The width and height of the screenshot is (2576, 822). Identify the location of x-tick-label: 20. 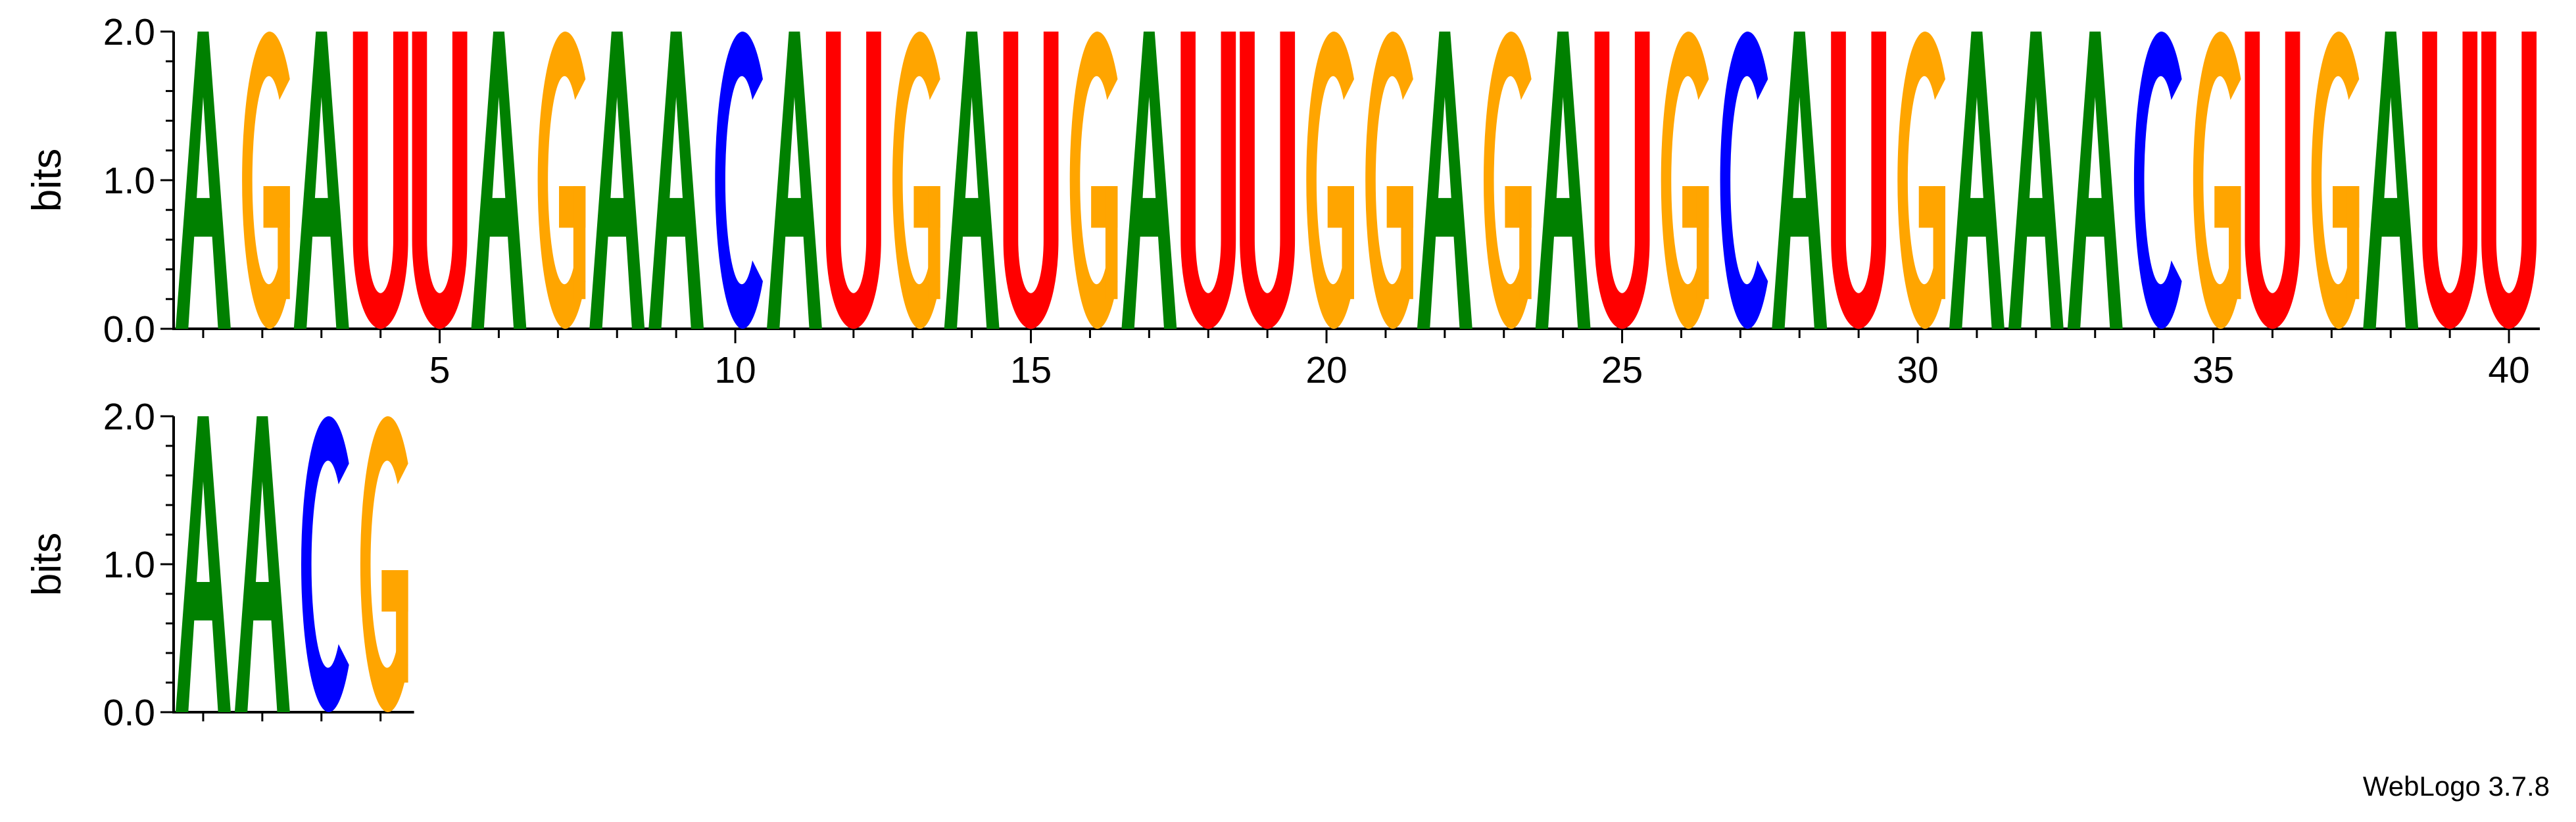
(1326, 370).